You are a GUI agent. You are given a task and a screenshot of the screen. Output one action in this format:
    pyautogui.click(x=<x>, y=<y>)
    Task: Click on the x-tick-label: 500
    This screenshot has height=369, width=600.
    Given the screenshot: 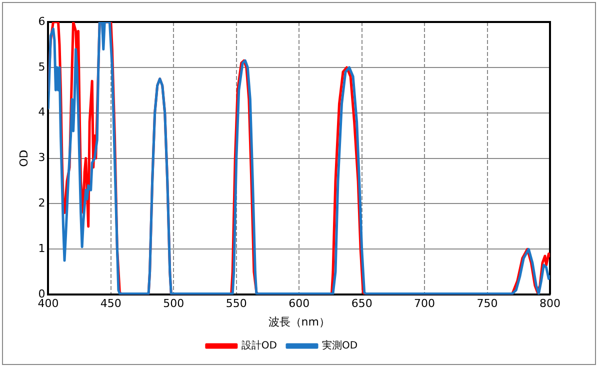 What is the action you would take?
    pyautogui.click(x=173, y=303)
    